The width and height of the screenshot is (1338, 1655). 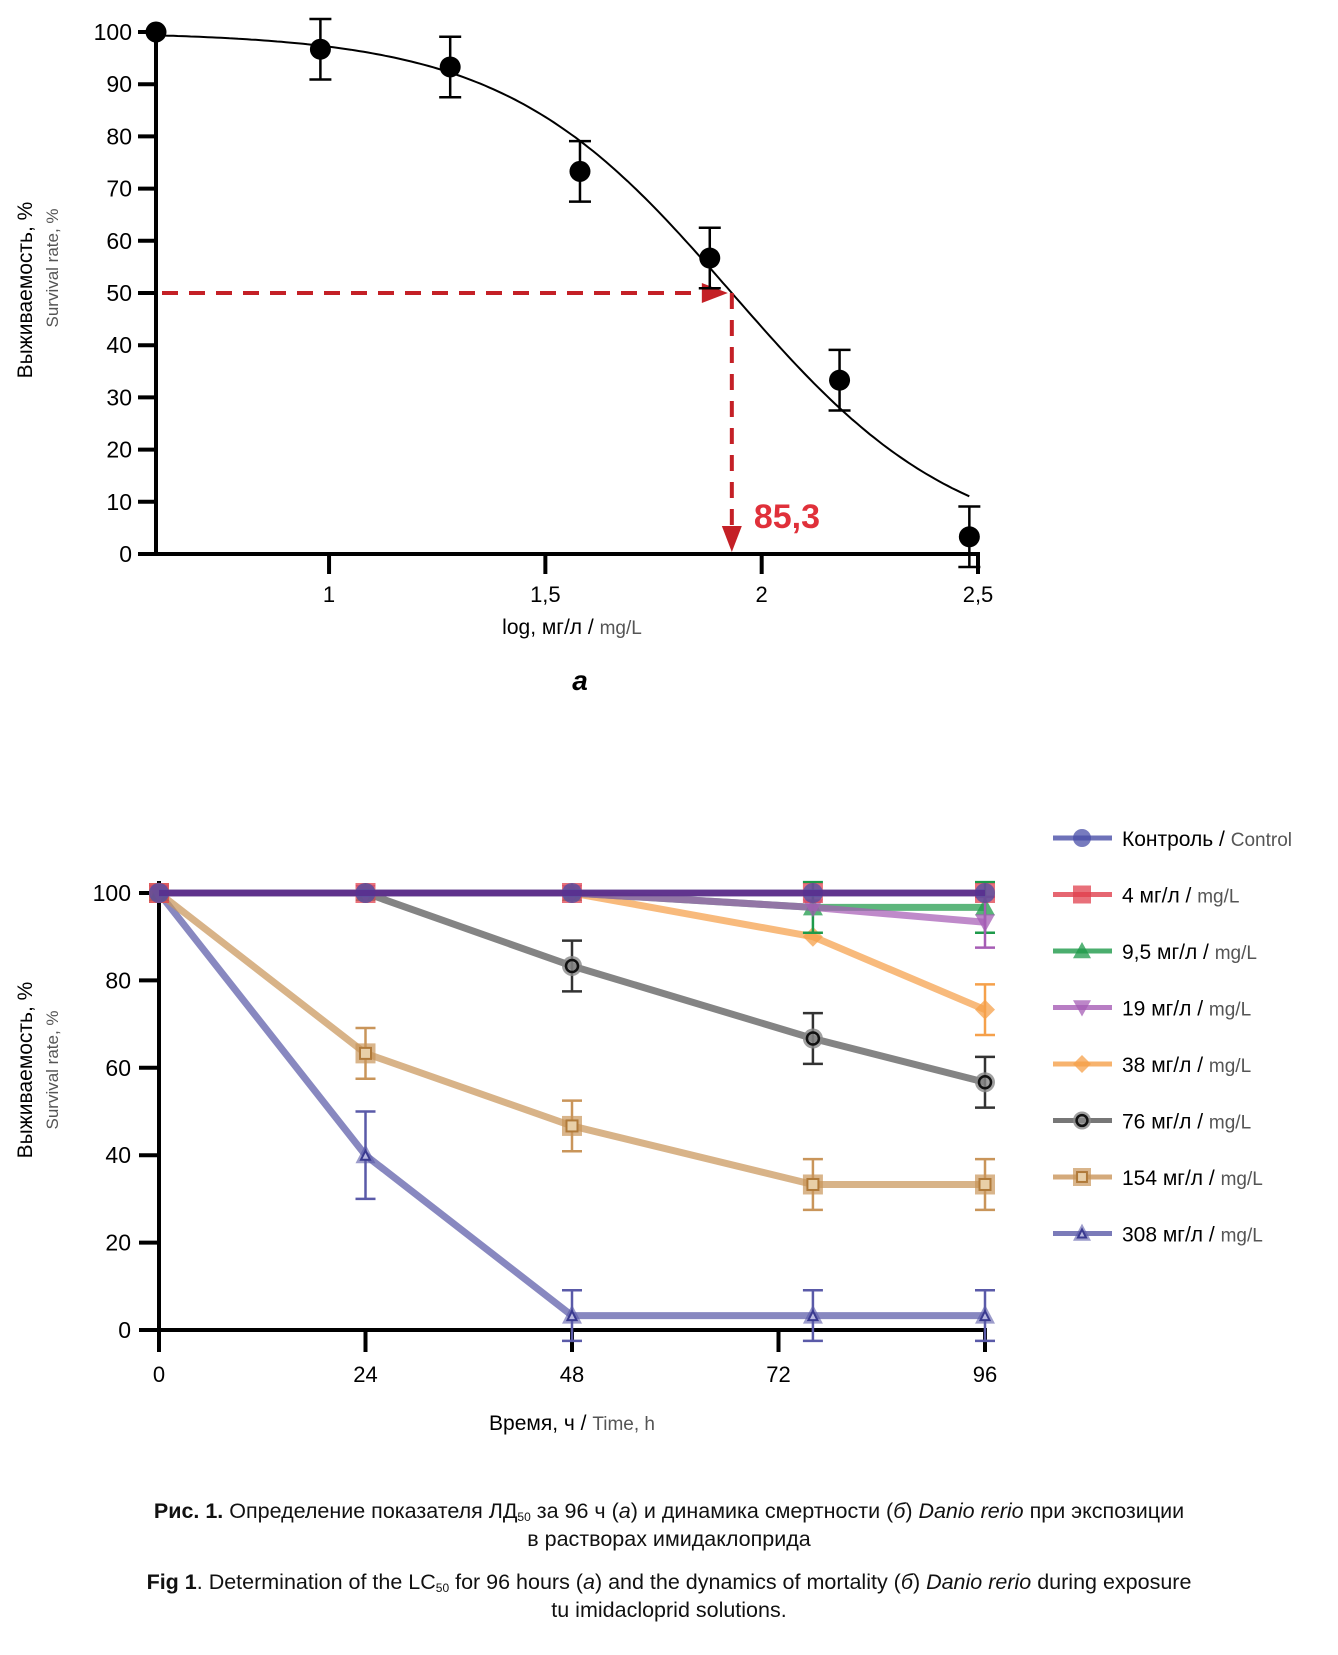 I want to click on legend-label-ru: 308 мг/л, so click(x=1162, y=1235).